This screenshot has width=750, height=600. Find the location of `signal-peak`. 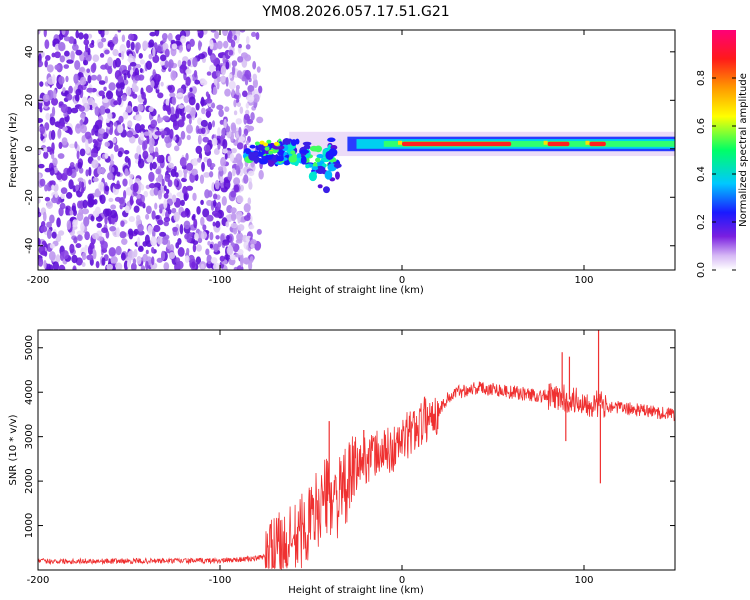

signal-peak is located at coordinates (597, 144).